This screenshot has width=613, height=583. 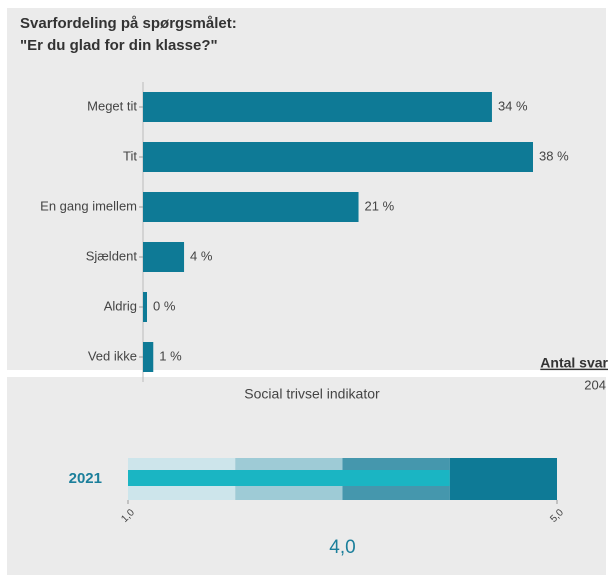 I want to click on category-label: 2021, so click(x=85, y=478).